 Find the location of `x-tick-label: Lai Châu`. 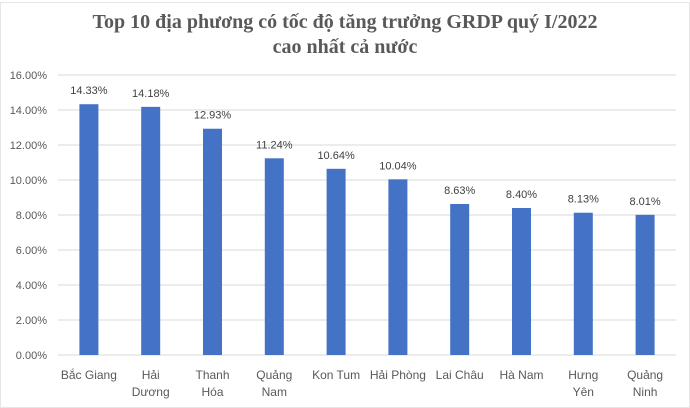

x-tick-label: Lai Châu is located at coordinates (460, 375).